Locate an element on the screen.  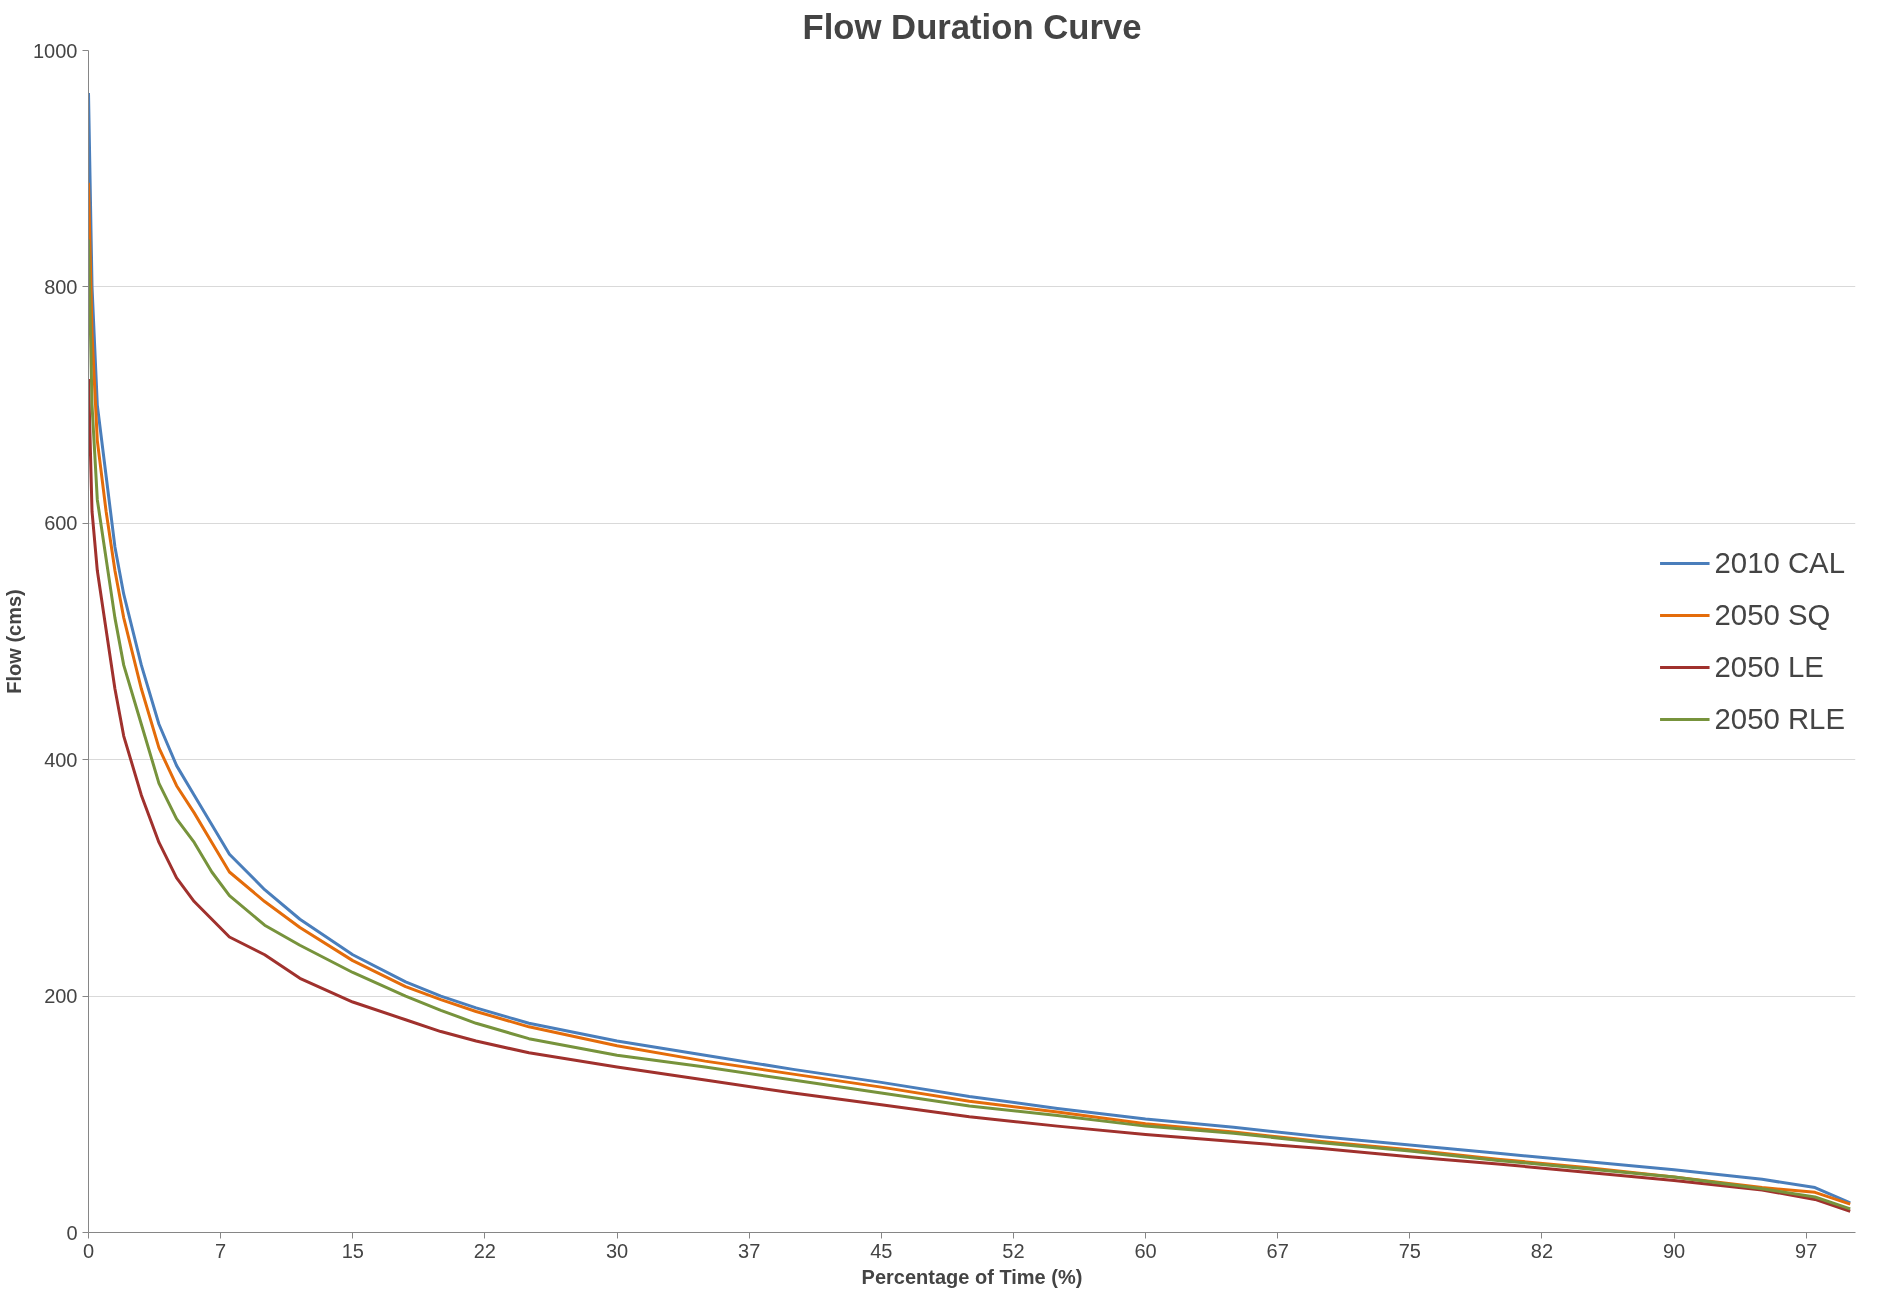
y-tick-label: 800 is located at coordinates (61, 286).